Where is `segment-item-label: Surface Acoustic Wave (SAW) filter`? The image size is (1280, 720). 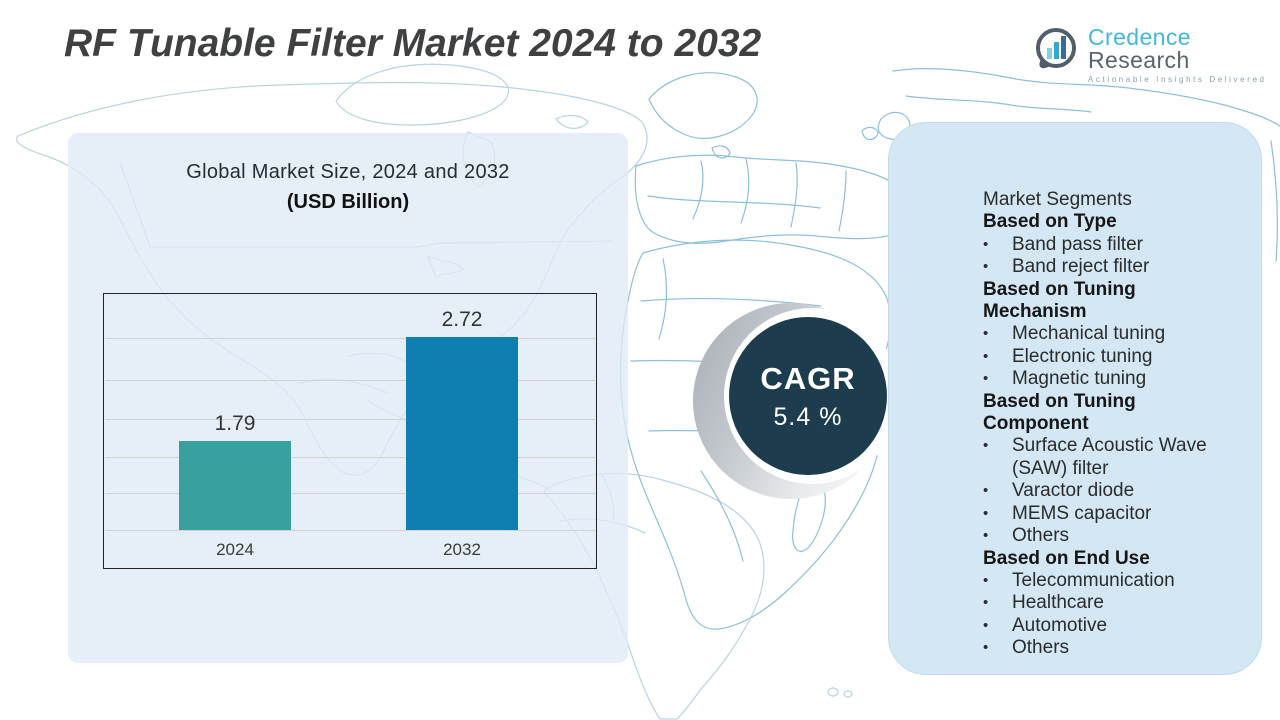 segment-item-label: Surface Acoustic Wave (SAW) filter is located at coordinates (1109, 457).